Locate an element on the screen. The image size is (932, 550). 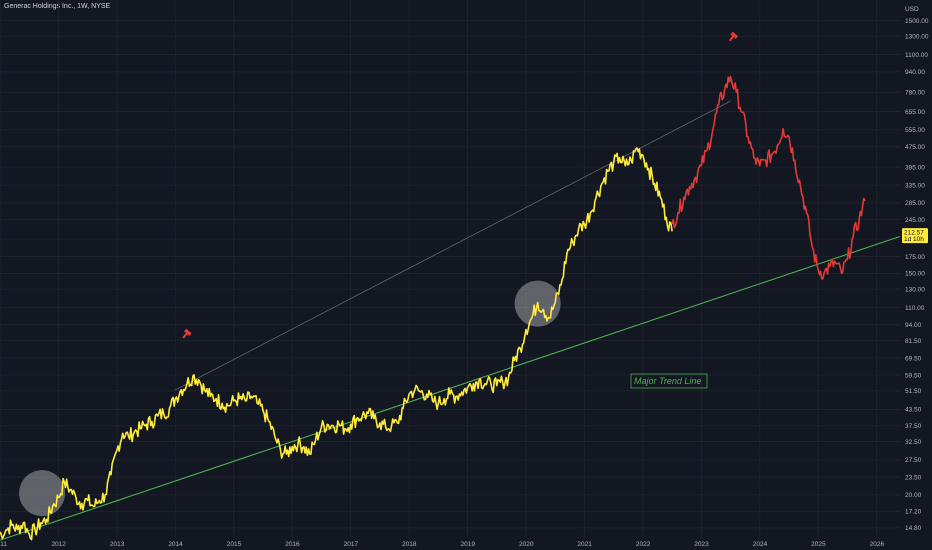
y-tick-label: 130.00 is located at coordinates (915, 289).